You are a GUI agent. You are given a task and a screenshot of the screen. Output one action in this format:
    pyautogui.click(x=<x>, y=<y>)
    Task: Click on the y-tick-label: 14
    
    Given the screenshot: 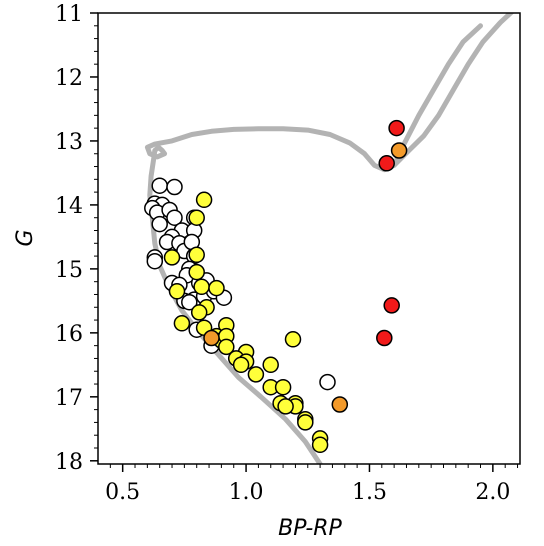 What is the action you would take?
    pyautogui.click(x=69, y=206)
    